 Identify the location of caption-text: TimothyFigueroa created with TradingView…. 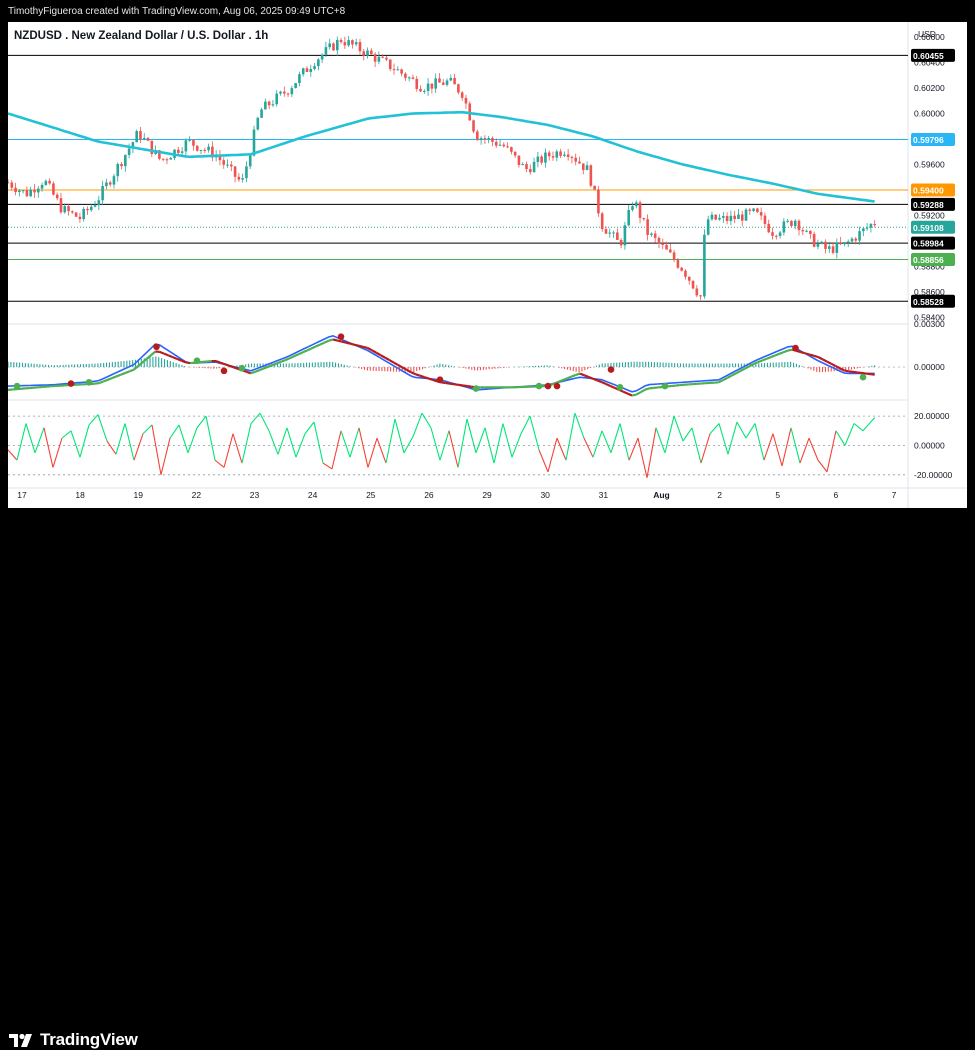
(176, 11).